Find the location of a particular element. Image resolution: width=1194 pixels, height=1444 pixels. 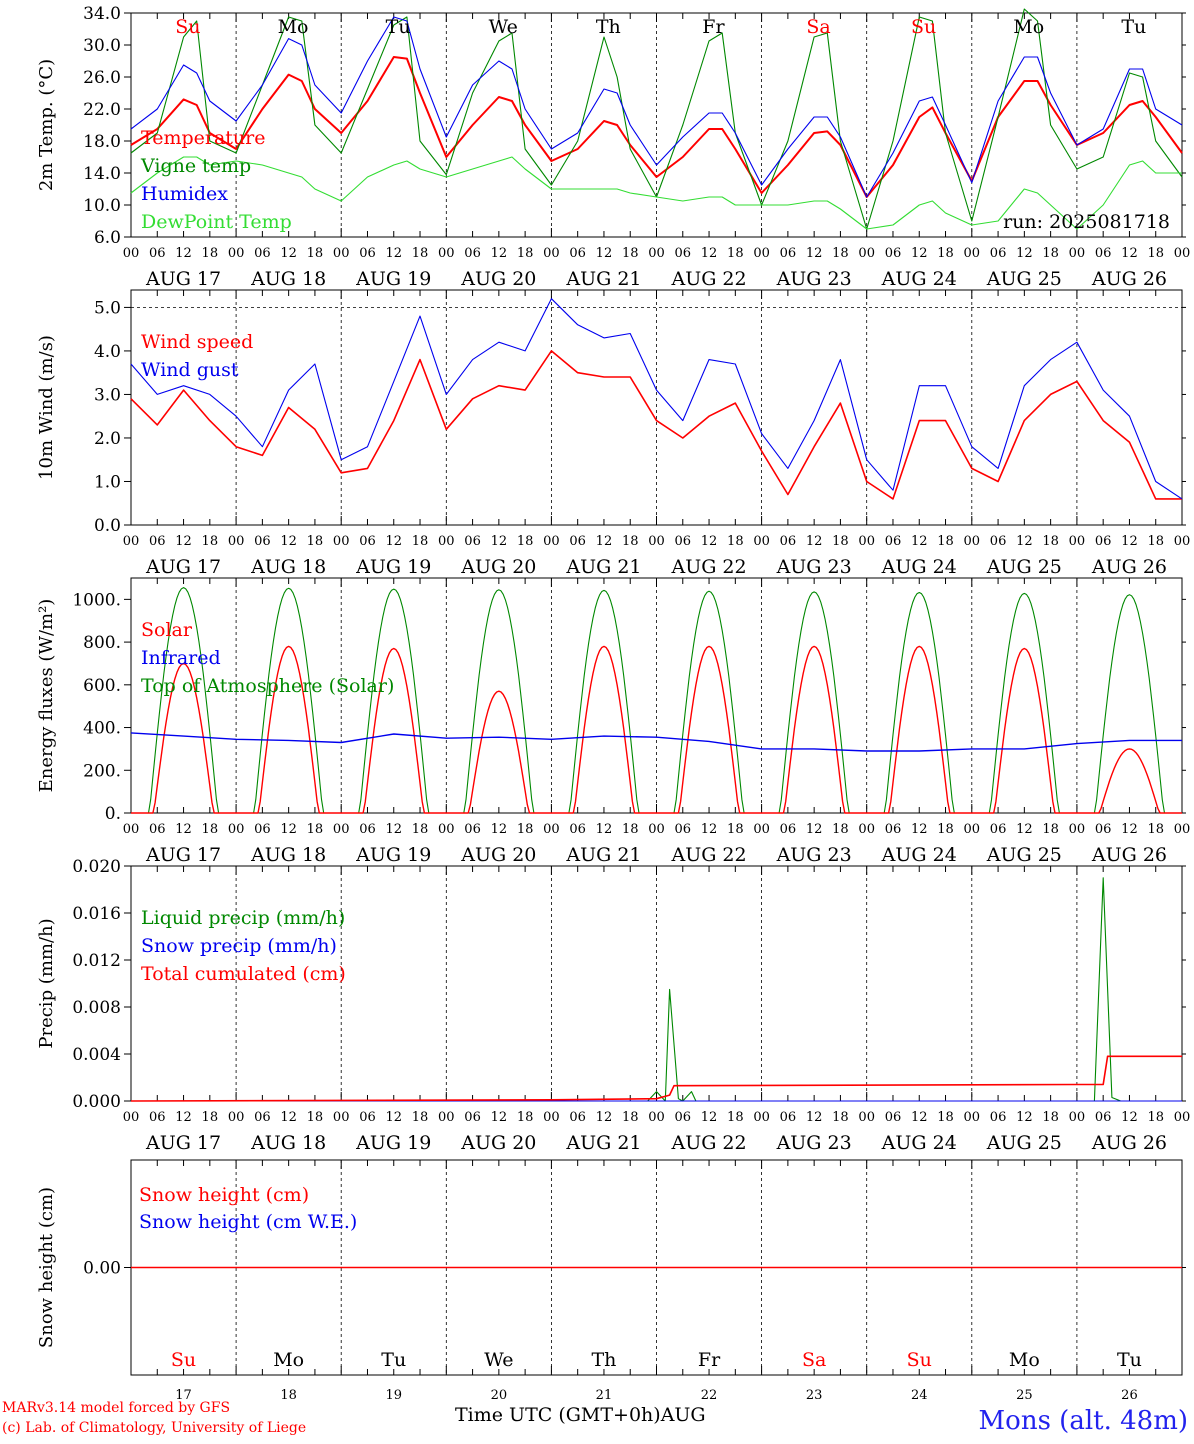

panel-1-ytick-label: 5.0 is located at coordinates (107, 308).